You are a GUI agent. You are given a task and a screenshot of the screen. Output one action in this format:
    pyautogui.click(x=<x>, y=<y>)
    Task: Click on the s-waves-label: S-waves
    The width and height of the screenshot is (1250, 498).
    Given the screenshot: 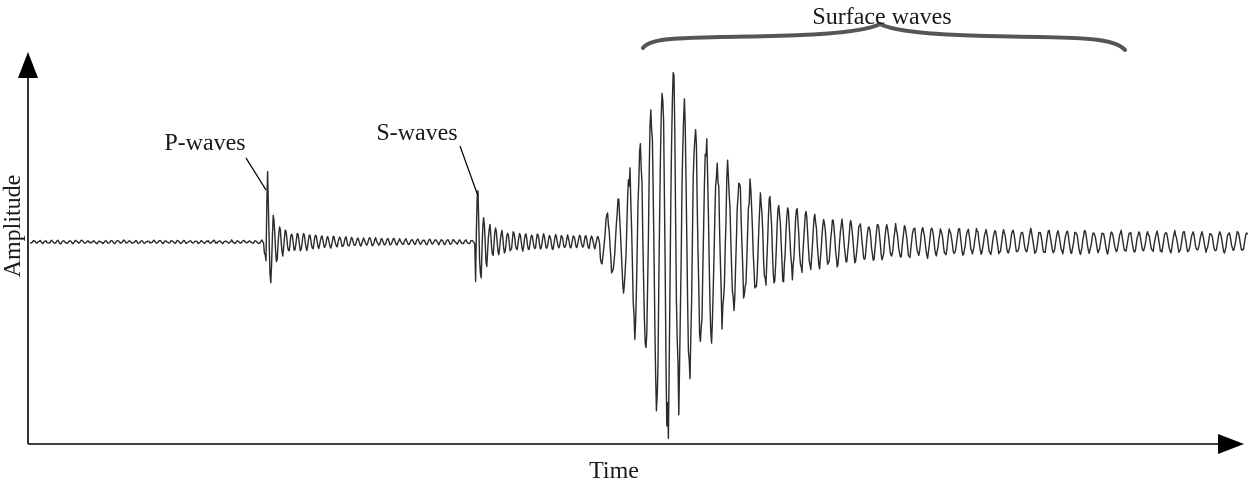 What is the action you would take?
    pyautogui.click(x=416, y=133)
    